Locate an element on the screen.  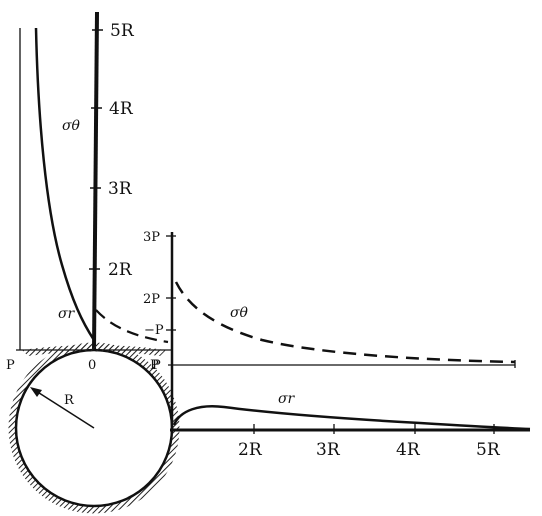
sigma-r-upper-curve is located at coordinates (132, 326).